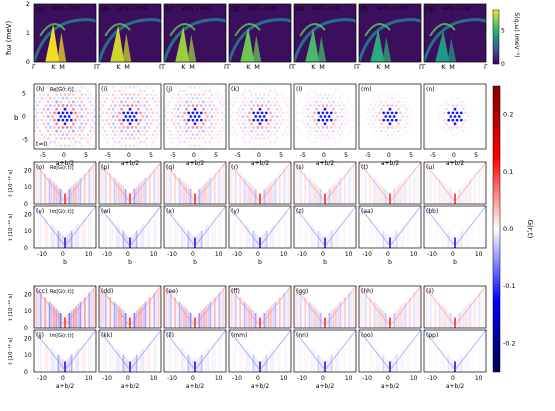 Image resolution: width=555 pixels, height=411 pixels. I want to click on time-x-tick: 0, so click(128, 254).